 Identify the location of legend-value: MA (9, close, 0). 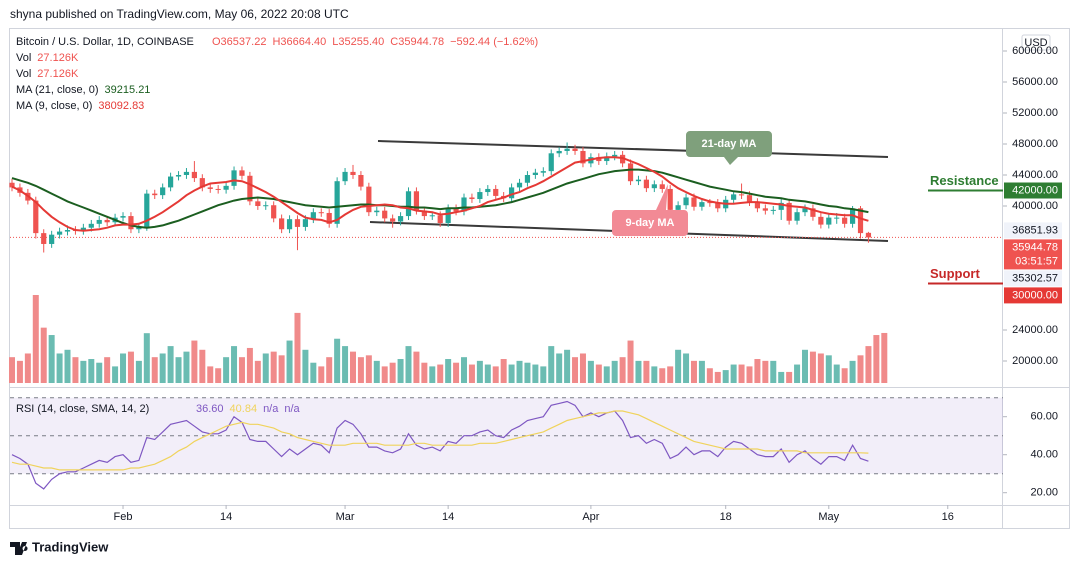
(54, 106).